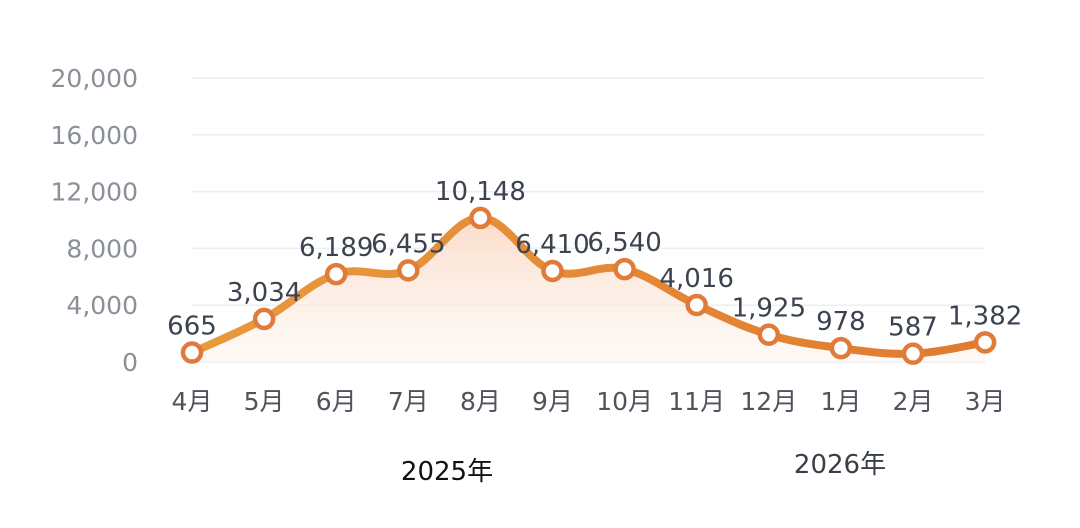 This screenshot has width=1080, height=528. I want to click on x-tick-label: 3月, so click(985, 401).